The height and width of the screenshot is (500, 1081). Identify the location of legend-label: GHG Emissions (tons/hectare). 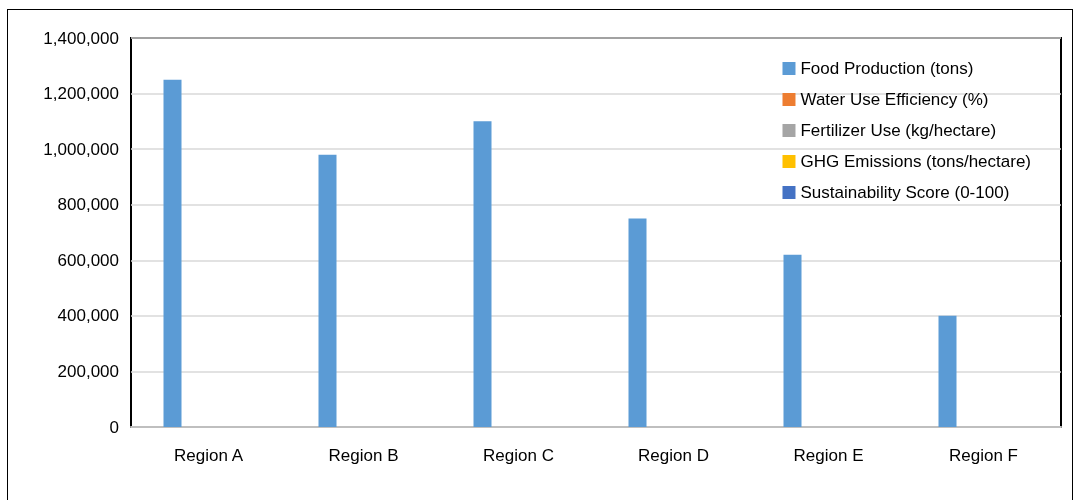
(915, 161).